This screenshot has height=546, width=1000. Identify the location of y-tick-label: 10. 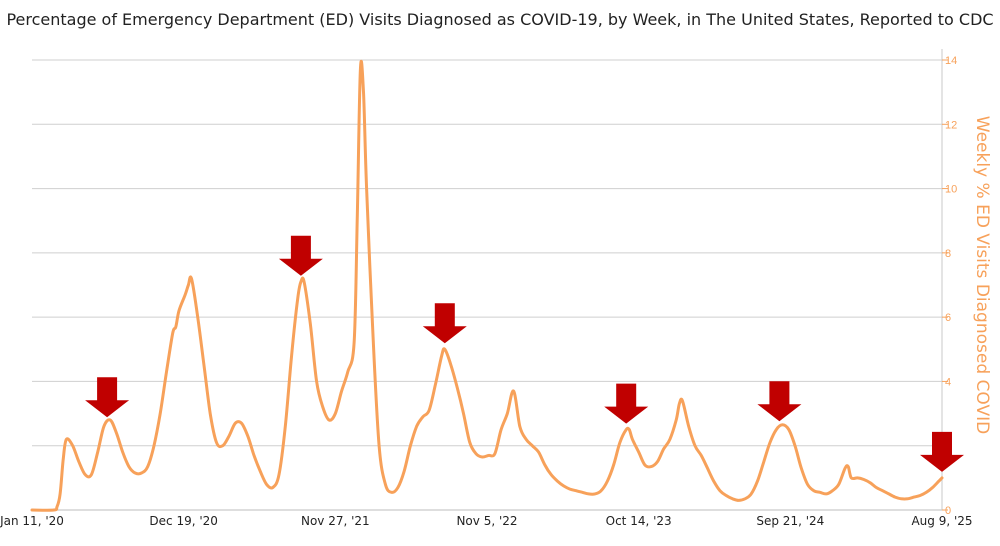
(951, 190).